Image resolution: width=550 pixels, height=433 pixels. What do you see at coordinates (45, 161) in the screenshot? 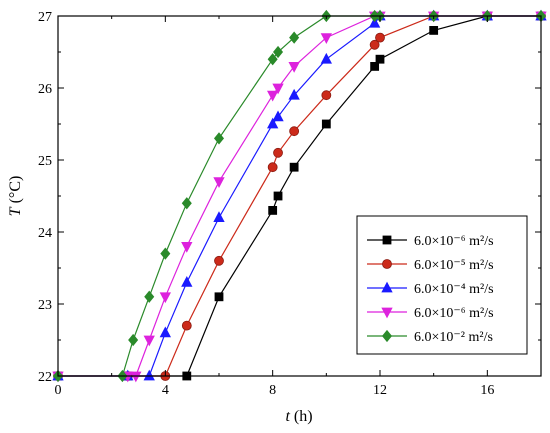
I see `y-tick-label: 25` at bounding box center [45, 161].